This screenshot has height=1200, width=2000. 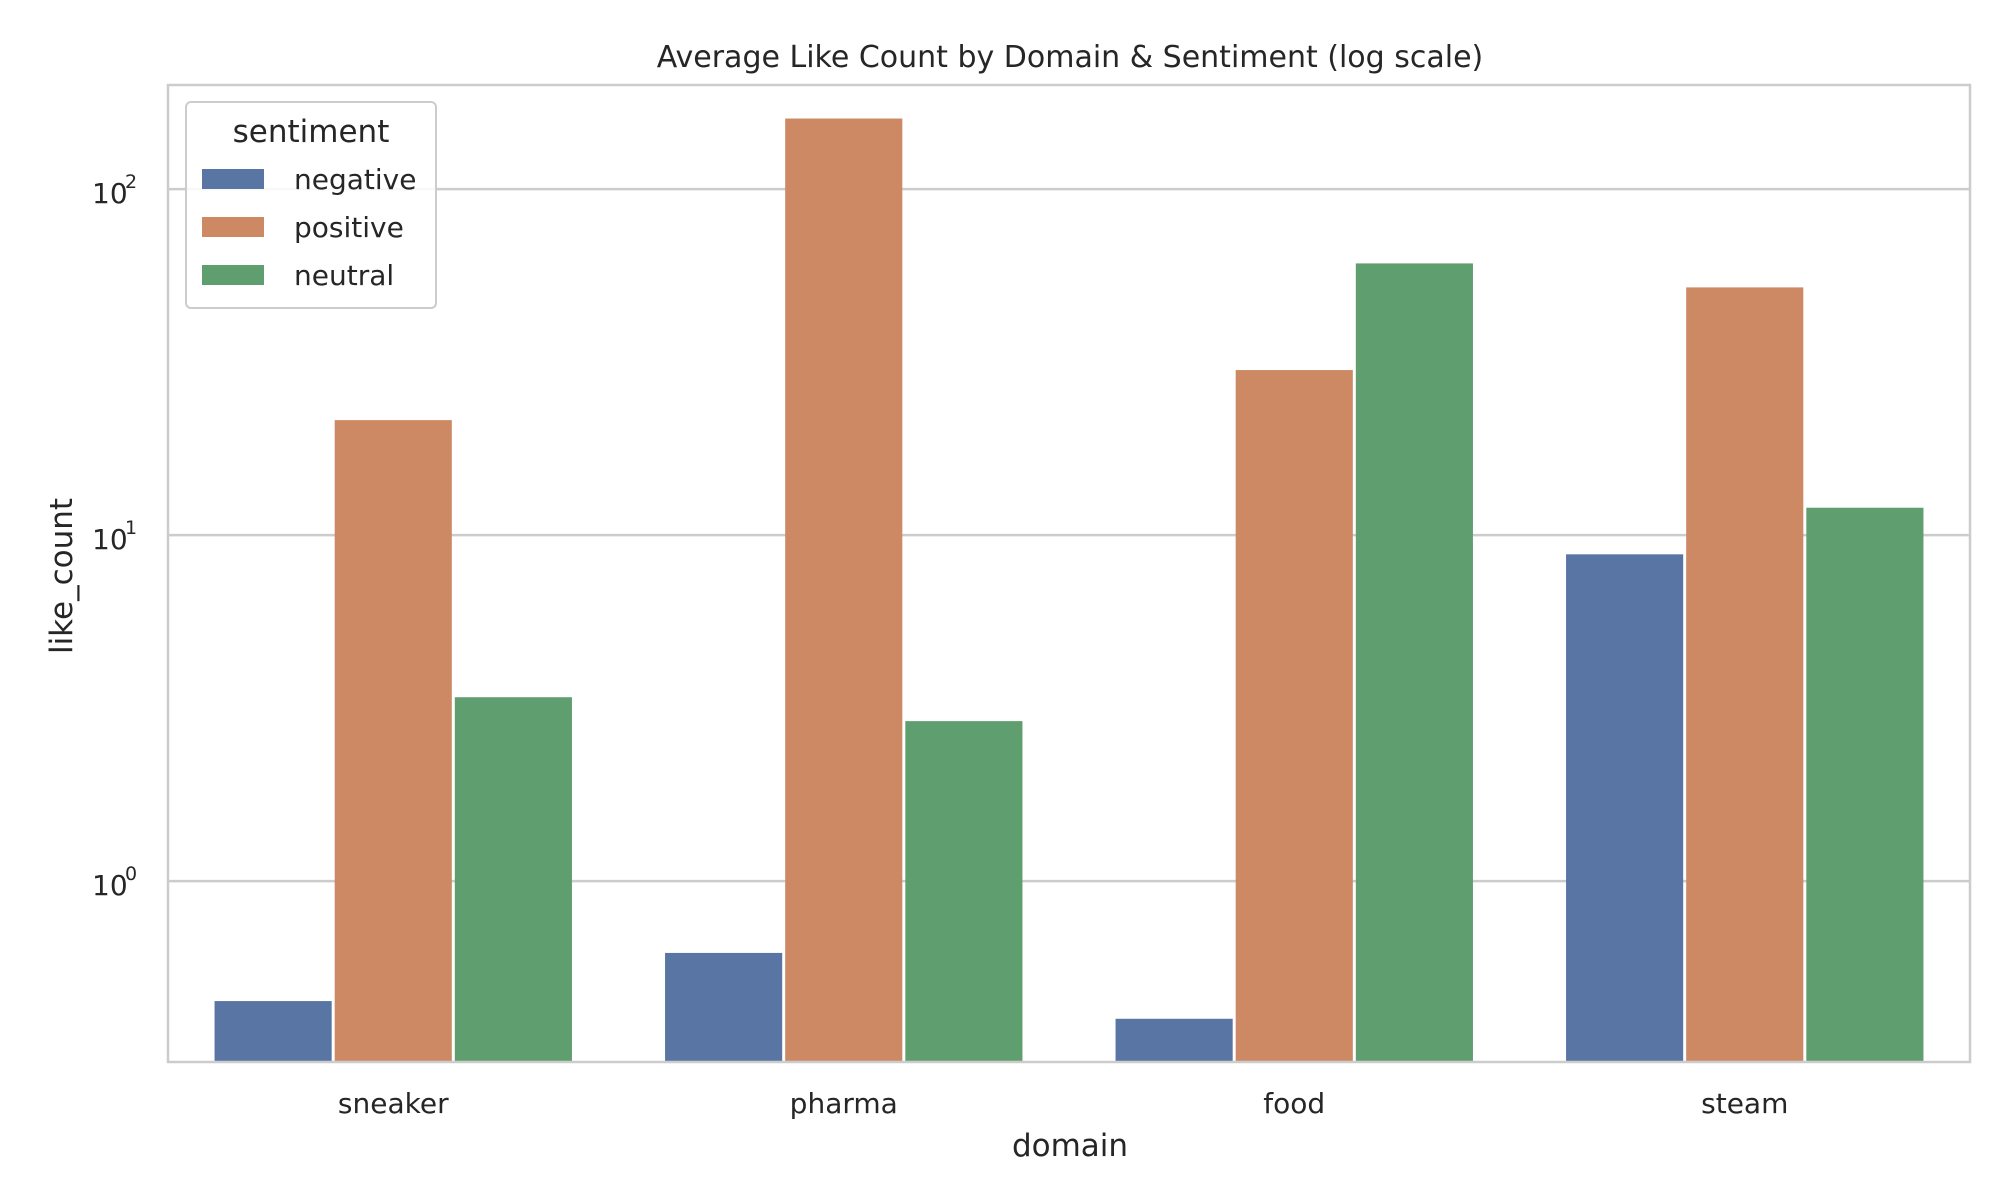 I want to click on bar-pharma-positive, so click(x=844, y=590).